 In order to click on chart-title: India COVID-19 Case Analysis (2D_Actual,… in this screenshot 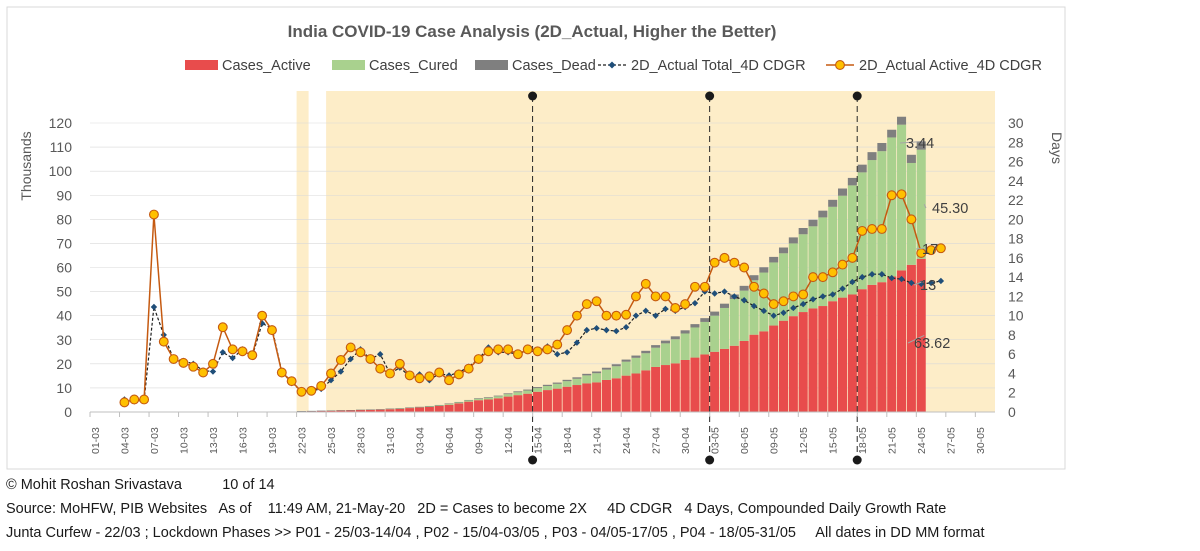, I will do `click(532, 31)`.